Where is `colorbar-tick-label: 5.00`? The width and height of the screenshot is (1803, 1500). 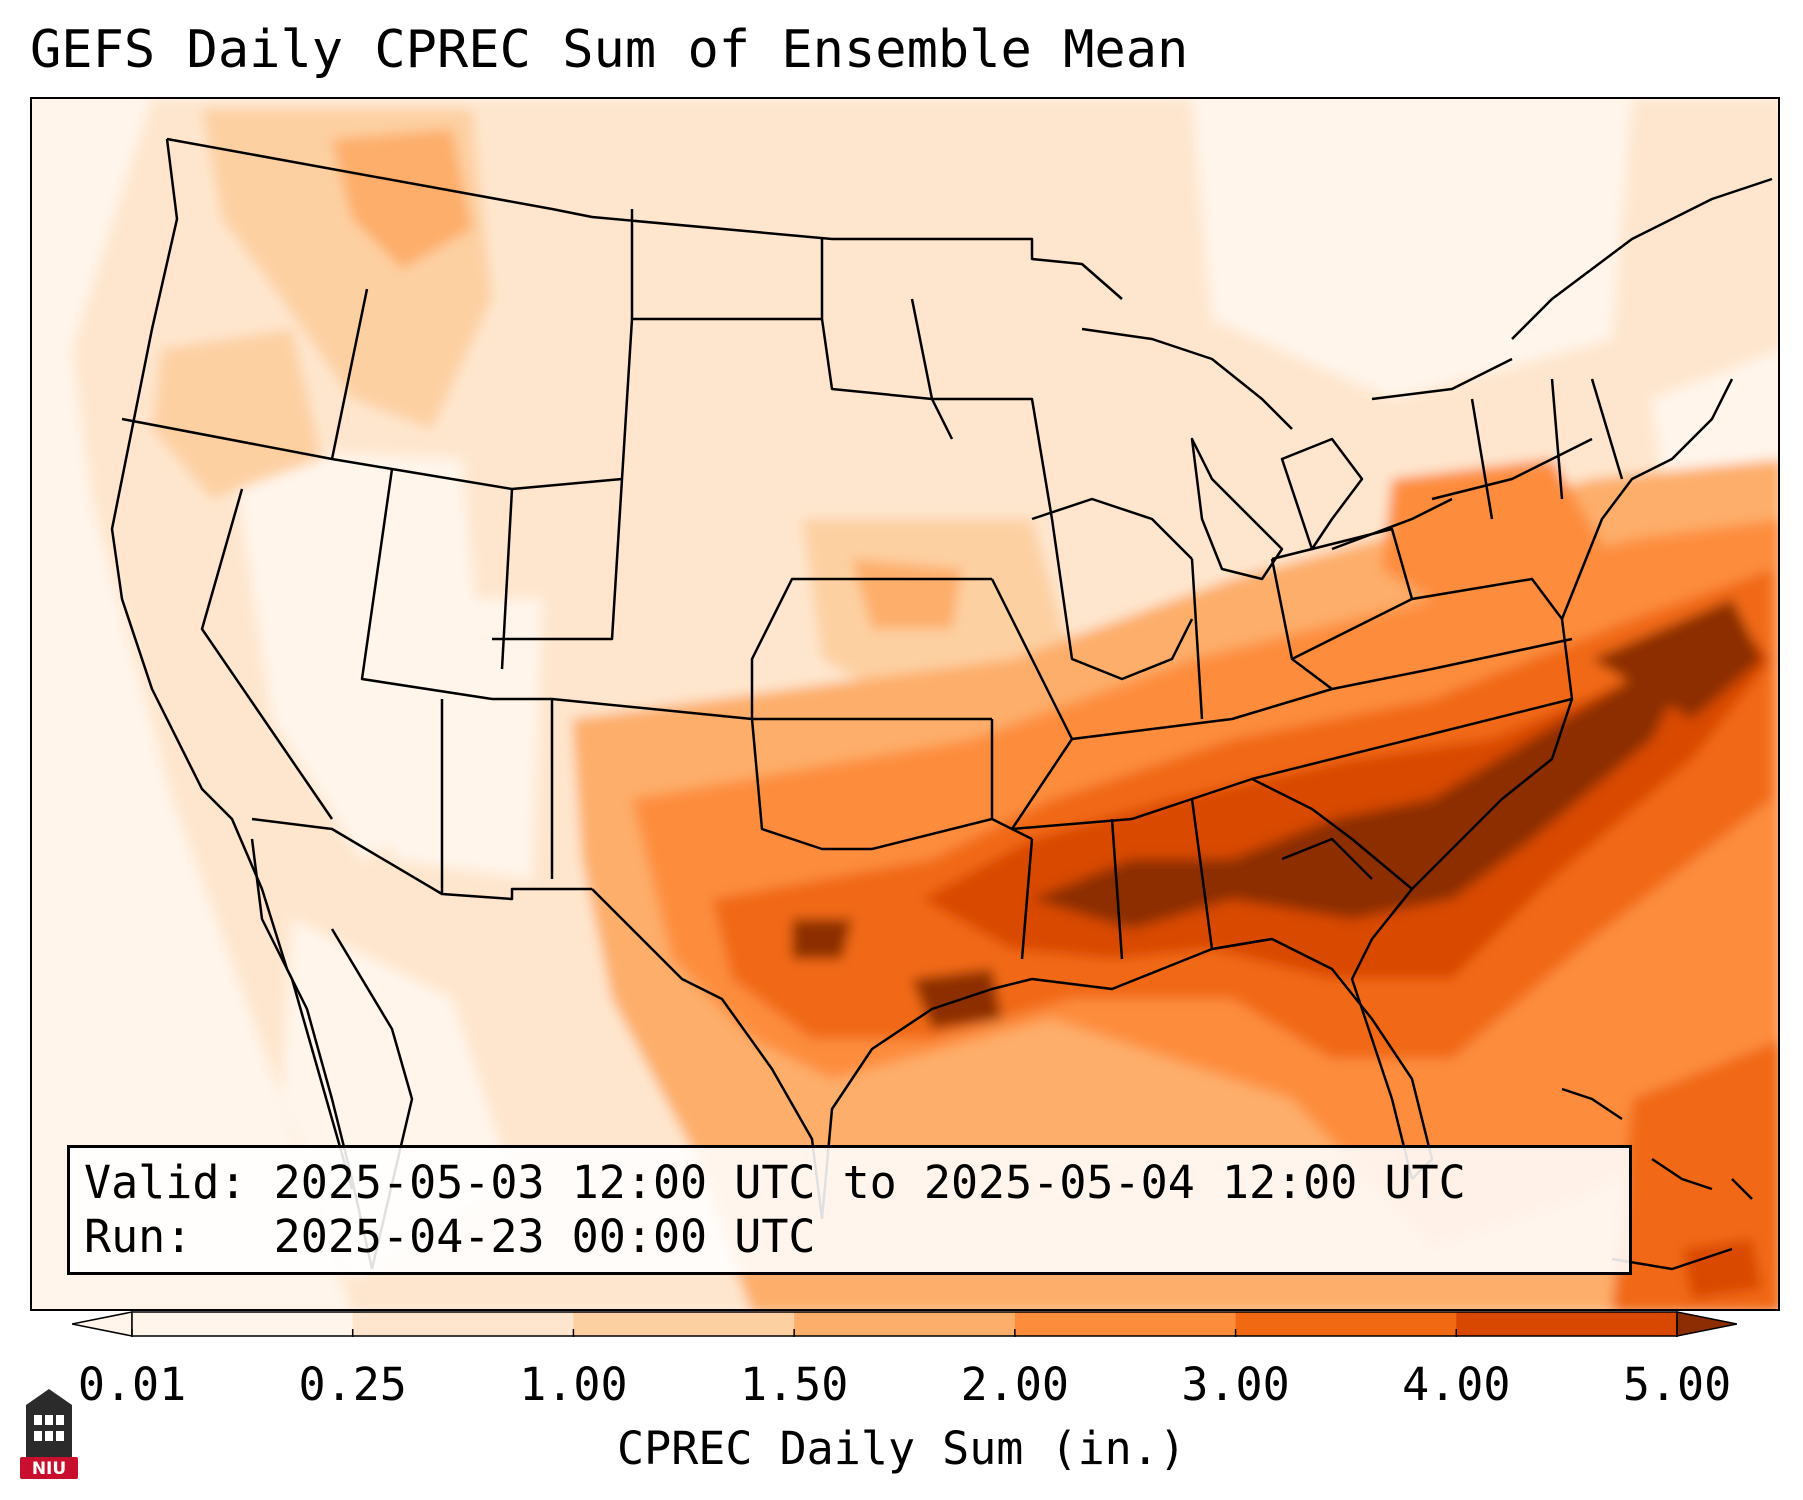
colorbar-tick-label: 5.00 is located at coordinates (1677, 1384).